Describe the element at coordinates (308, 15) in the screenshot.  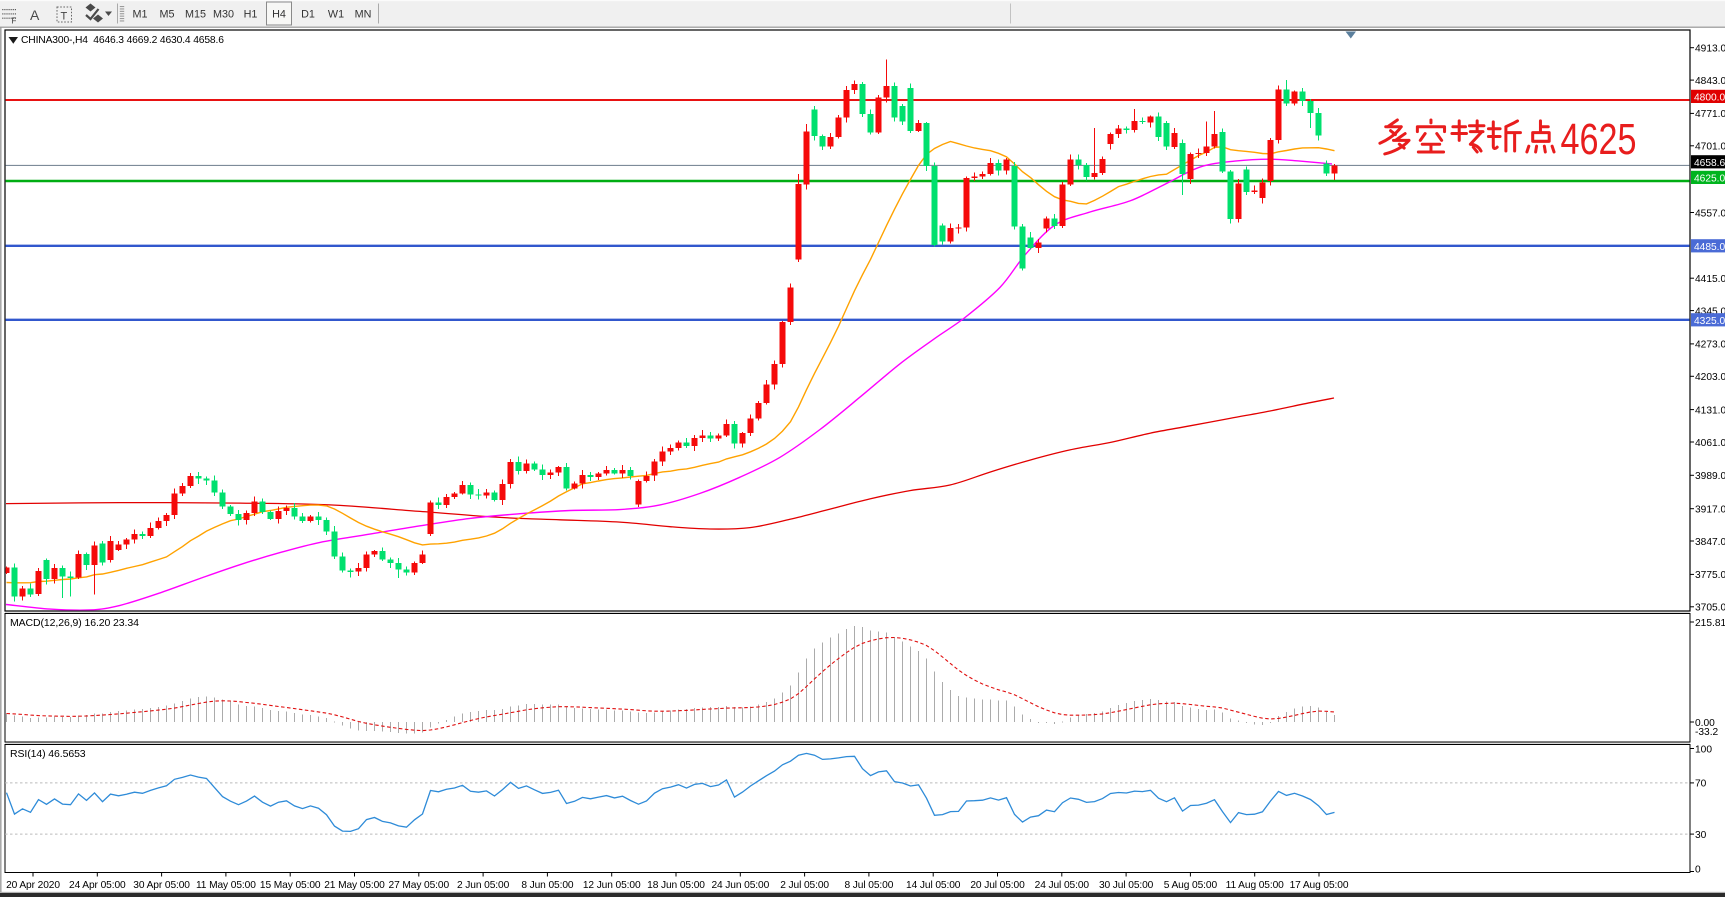
I see `svg-text: D1` at that location.